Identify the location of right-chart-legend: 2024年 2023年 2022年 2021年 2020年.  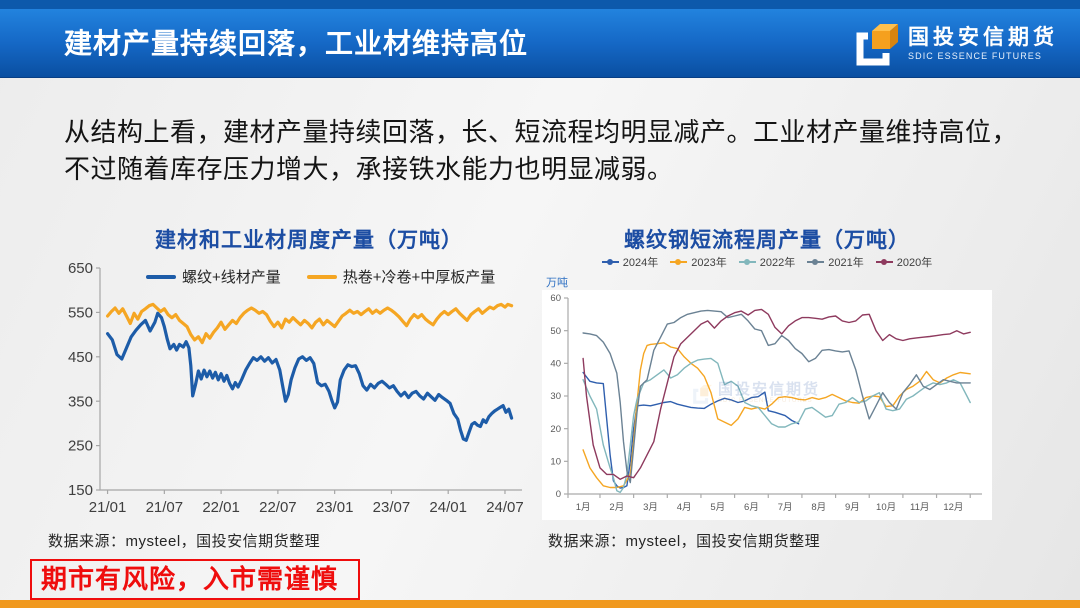
(767, 262).